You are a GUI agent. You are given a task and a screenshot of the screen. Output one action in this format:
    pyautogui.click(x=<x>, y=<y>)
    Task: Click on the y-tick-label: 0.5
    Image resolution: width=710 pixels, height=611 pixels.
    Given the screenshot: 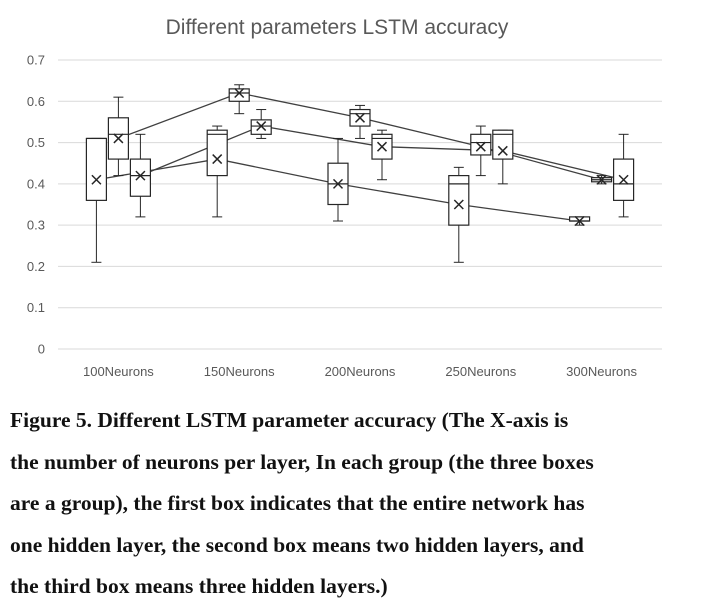 What is the action you would take?
    pyautogui.click(x=36, y=142)
    